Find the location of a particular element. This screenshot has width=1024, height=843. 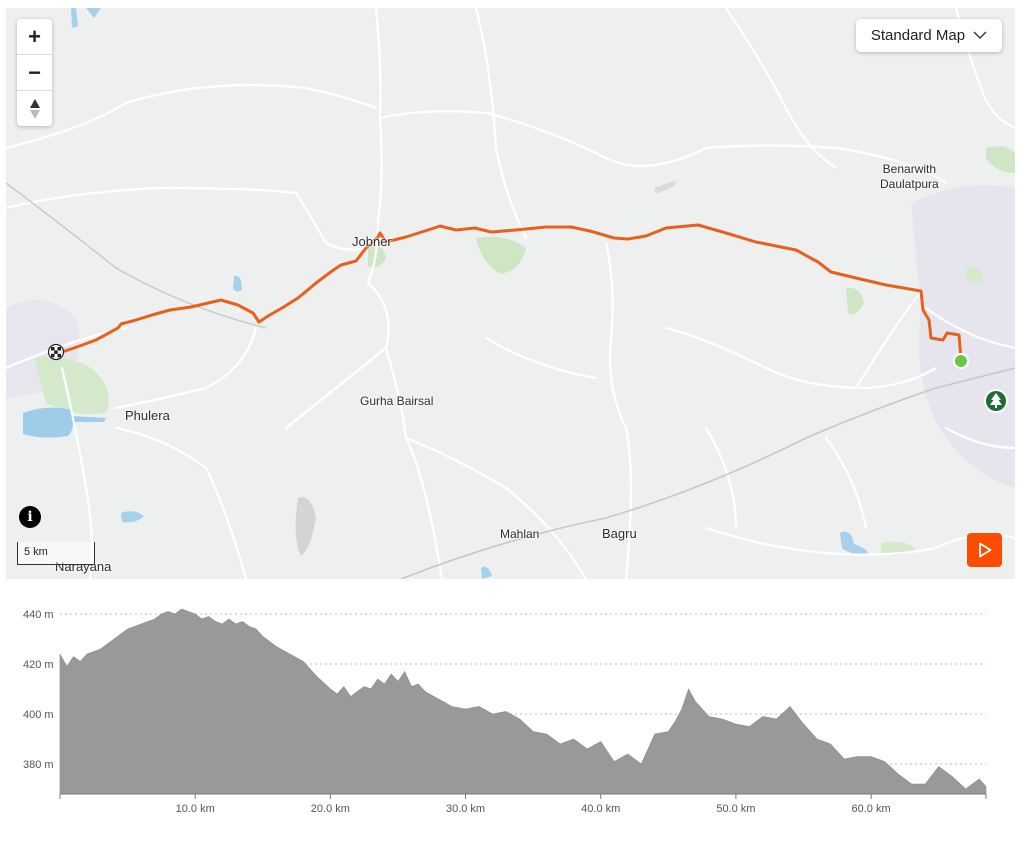

place-label-mahlan: Mahlan is located at coordinates (520, 534).